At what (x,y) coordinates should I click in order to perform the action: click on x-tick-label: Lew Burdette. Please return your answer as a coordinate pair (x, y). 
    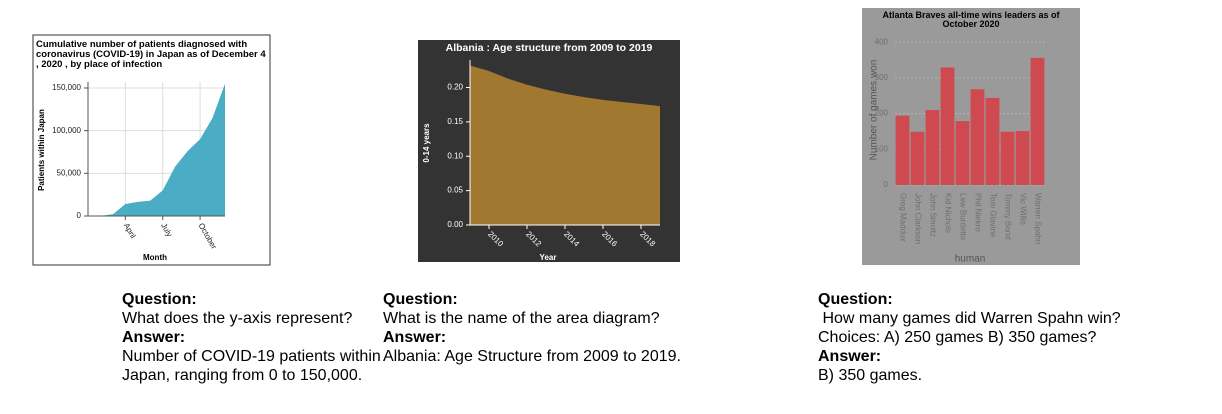
    Looking at the image, I should click on (962, 217).